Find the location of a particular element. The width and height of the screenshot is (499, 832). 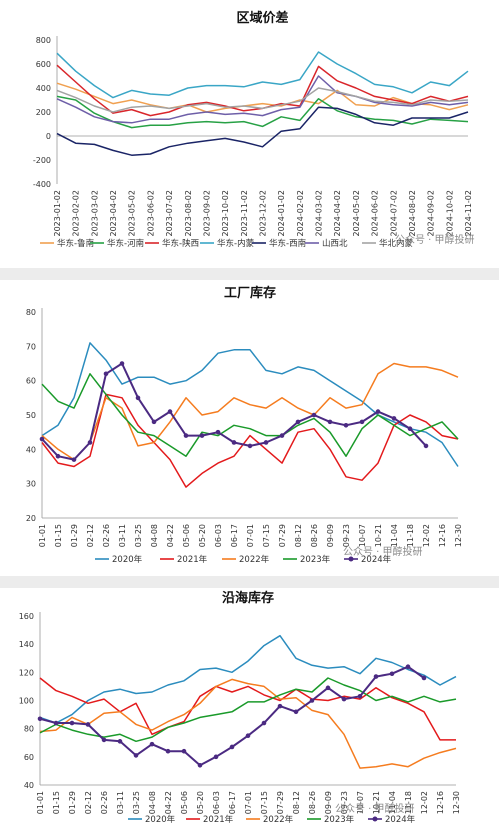

legend-label: 2024年 is located at coordinates (400, 819).